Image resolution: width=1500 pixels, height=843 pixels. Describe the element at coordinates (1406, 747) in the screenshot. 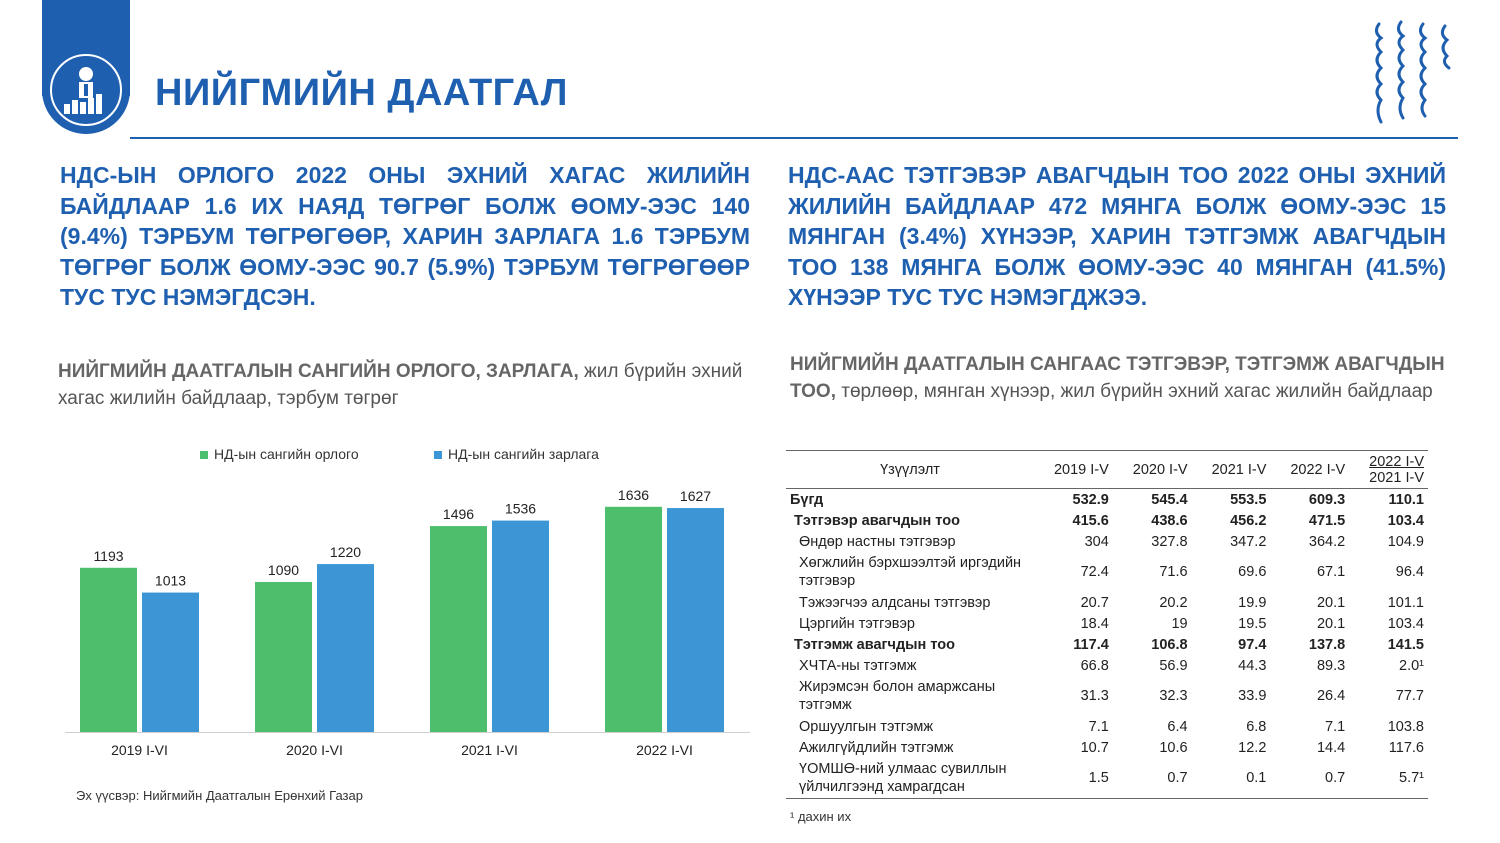

I see `row-value: 117.6` at that location.